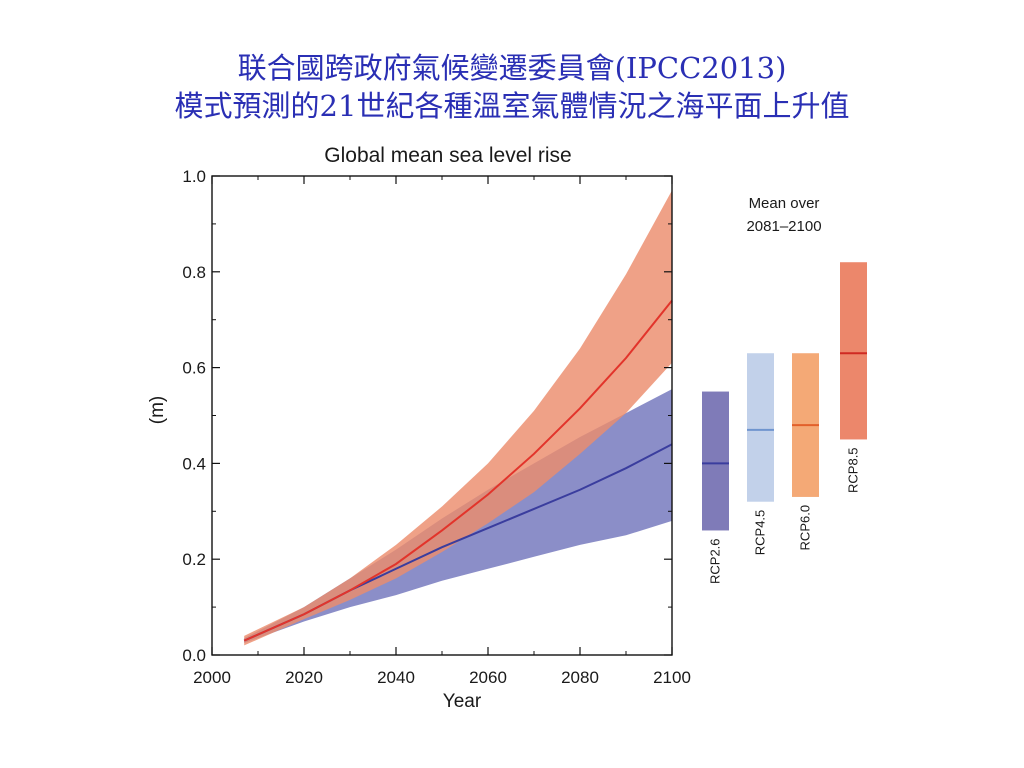  What do you see at coordinates (194, 272) in the screenshot?
I see `y-tick-label-0.8: 0.8` at bounding box center [194, 272].